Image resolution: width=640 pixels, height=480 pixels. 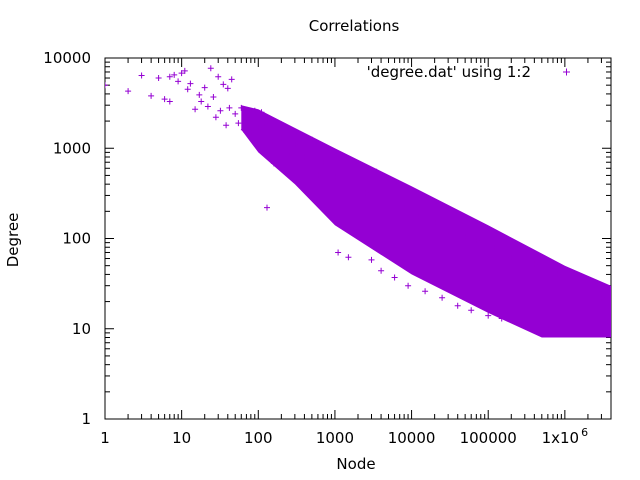 I want to click on x-tick-label: 1x10 6, so click(x=565, y=436).